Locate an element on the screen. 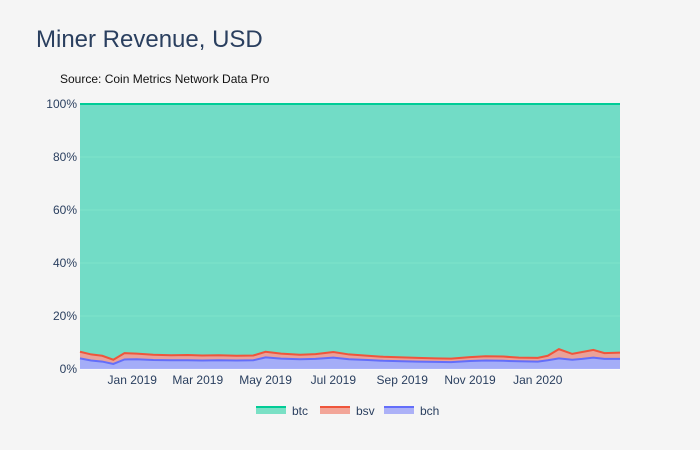  legend-label-bch: bch is located at coordinates (429, 411).